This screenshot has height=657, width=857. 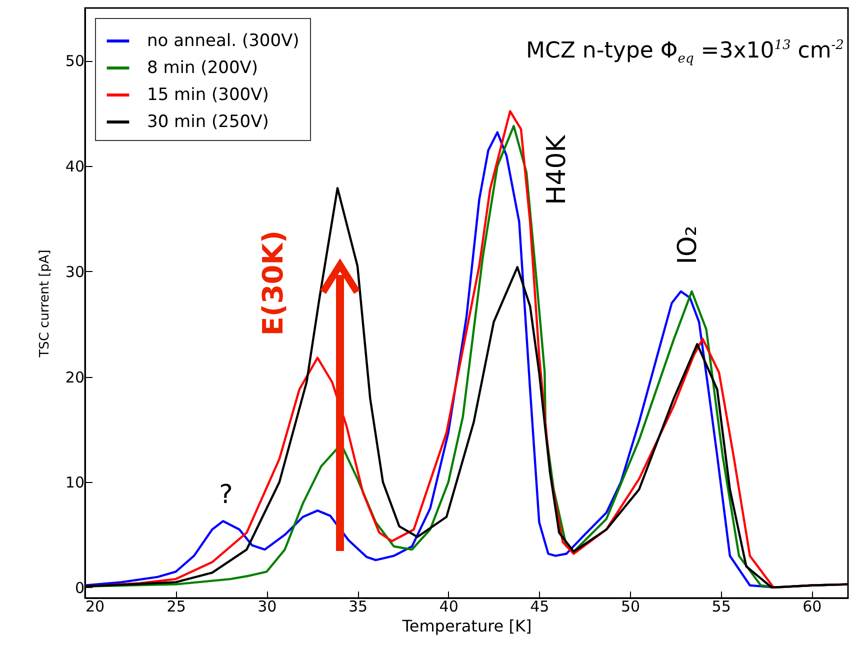 What do you see at coordinates (208, 95) in the screenshot?
I see `legend-label: 15 min (300V)` at bounding box center [208, 95].